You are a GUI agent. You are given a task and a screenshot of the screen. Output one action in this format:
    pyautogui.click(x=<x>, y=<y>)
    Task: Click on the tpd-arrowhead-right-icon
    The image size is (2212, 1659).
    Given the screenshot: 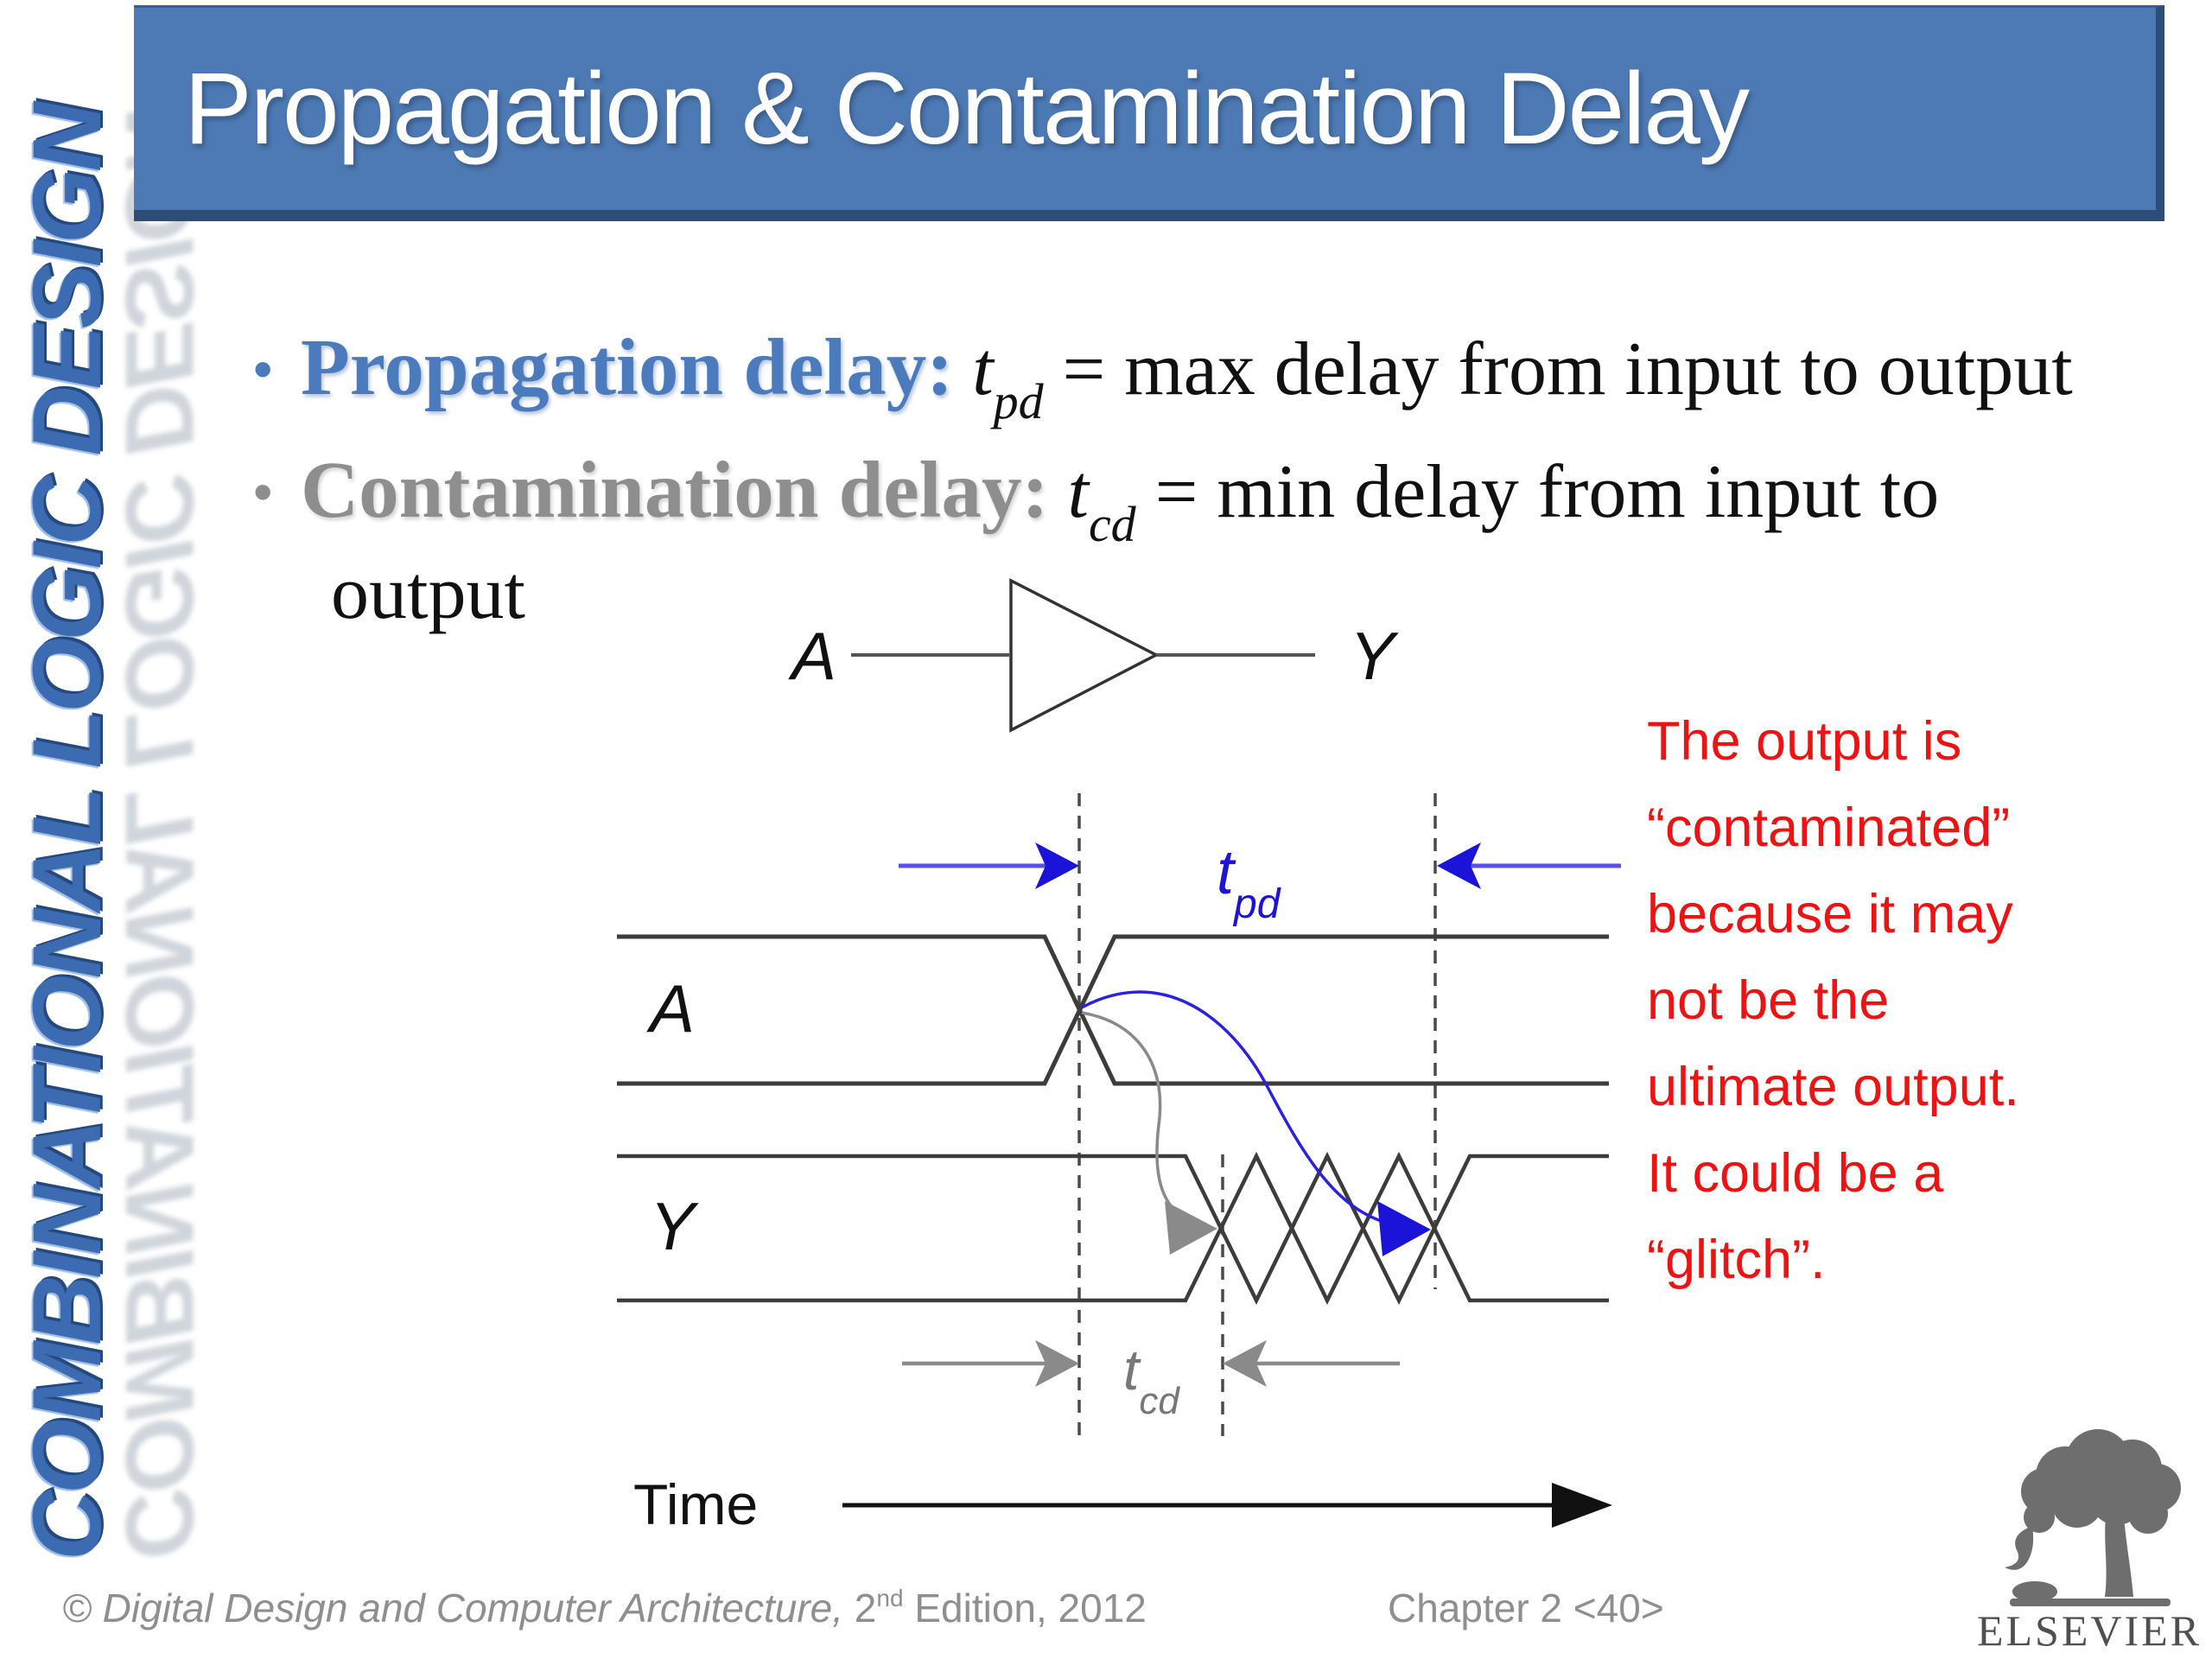 What is the action you would take?
    pyautogui.click(x=1057, y=865)
    